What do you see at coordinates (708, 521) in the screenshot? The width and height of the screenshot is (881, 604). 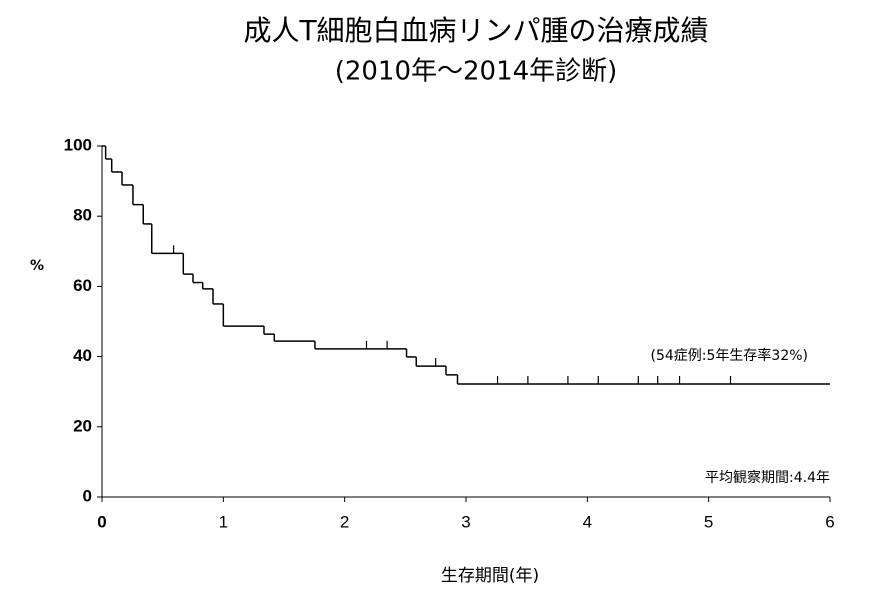 I see `x-tick-label: 5` at bounding box center [708, 521].